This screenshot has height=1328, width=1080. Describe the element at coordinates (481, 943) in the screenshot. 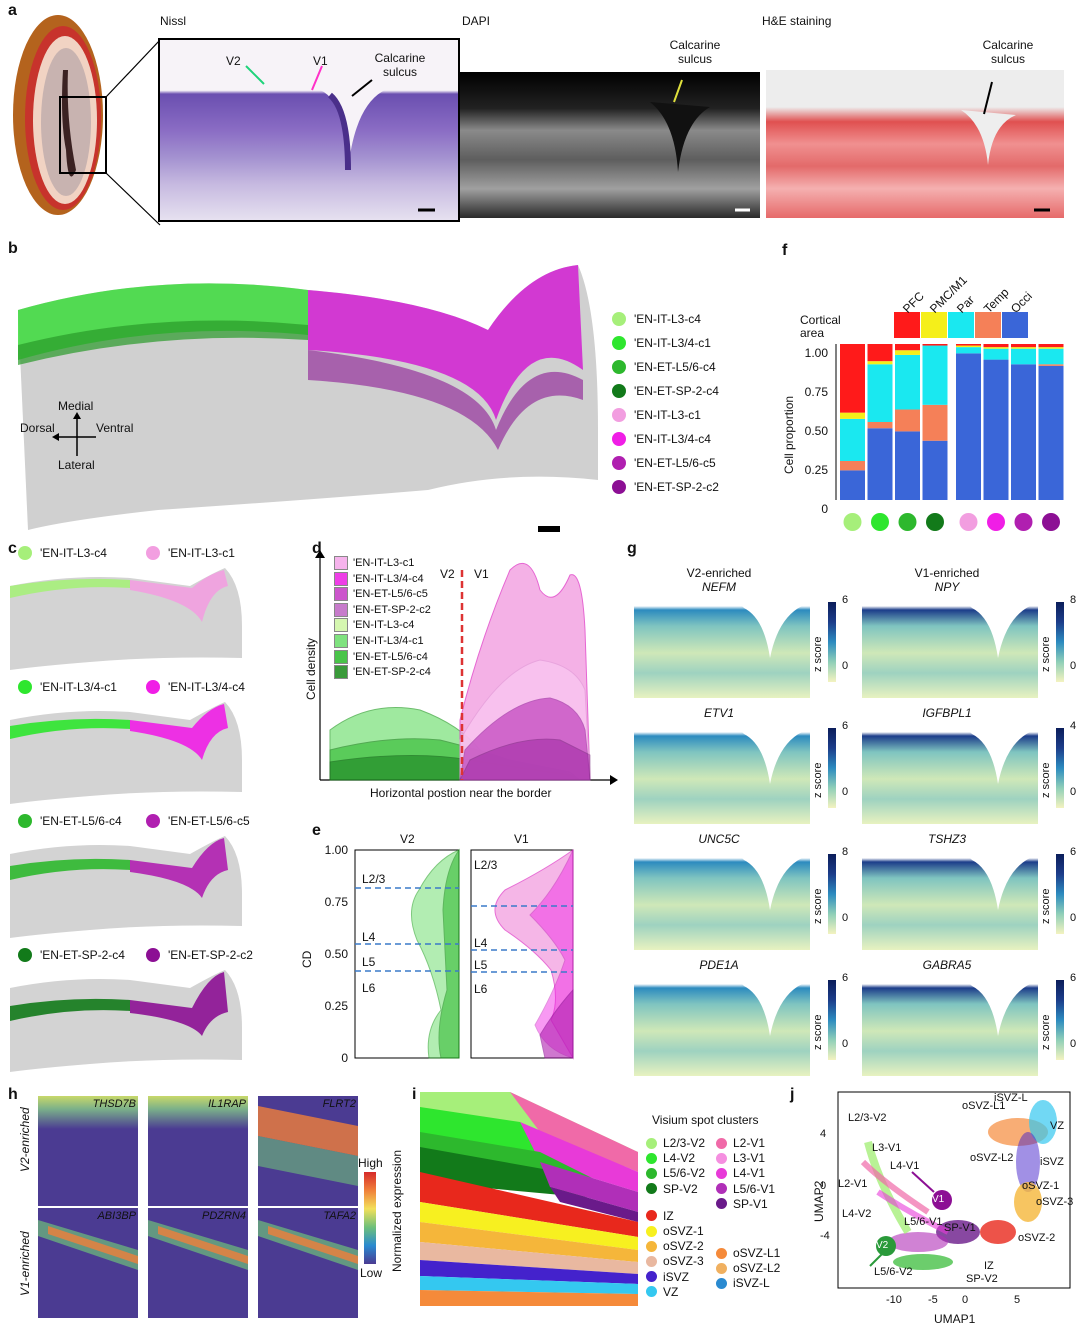

I see `e-v1-l4: L4` at that location.